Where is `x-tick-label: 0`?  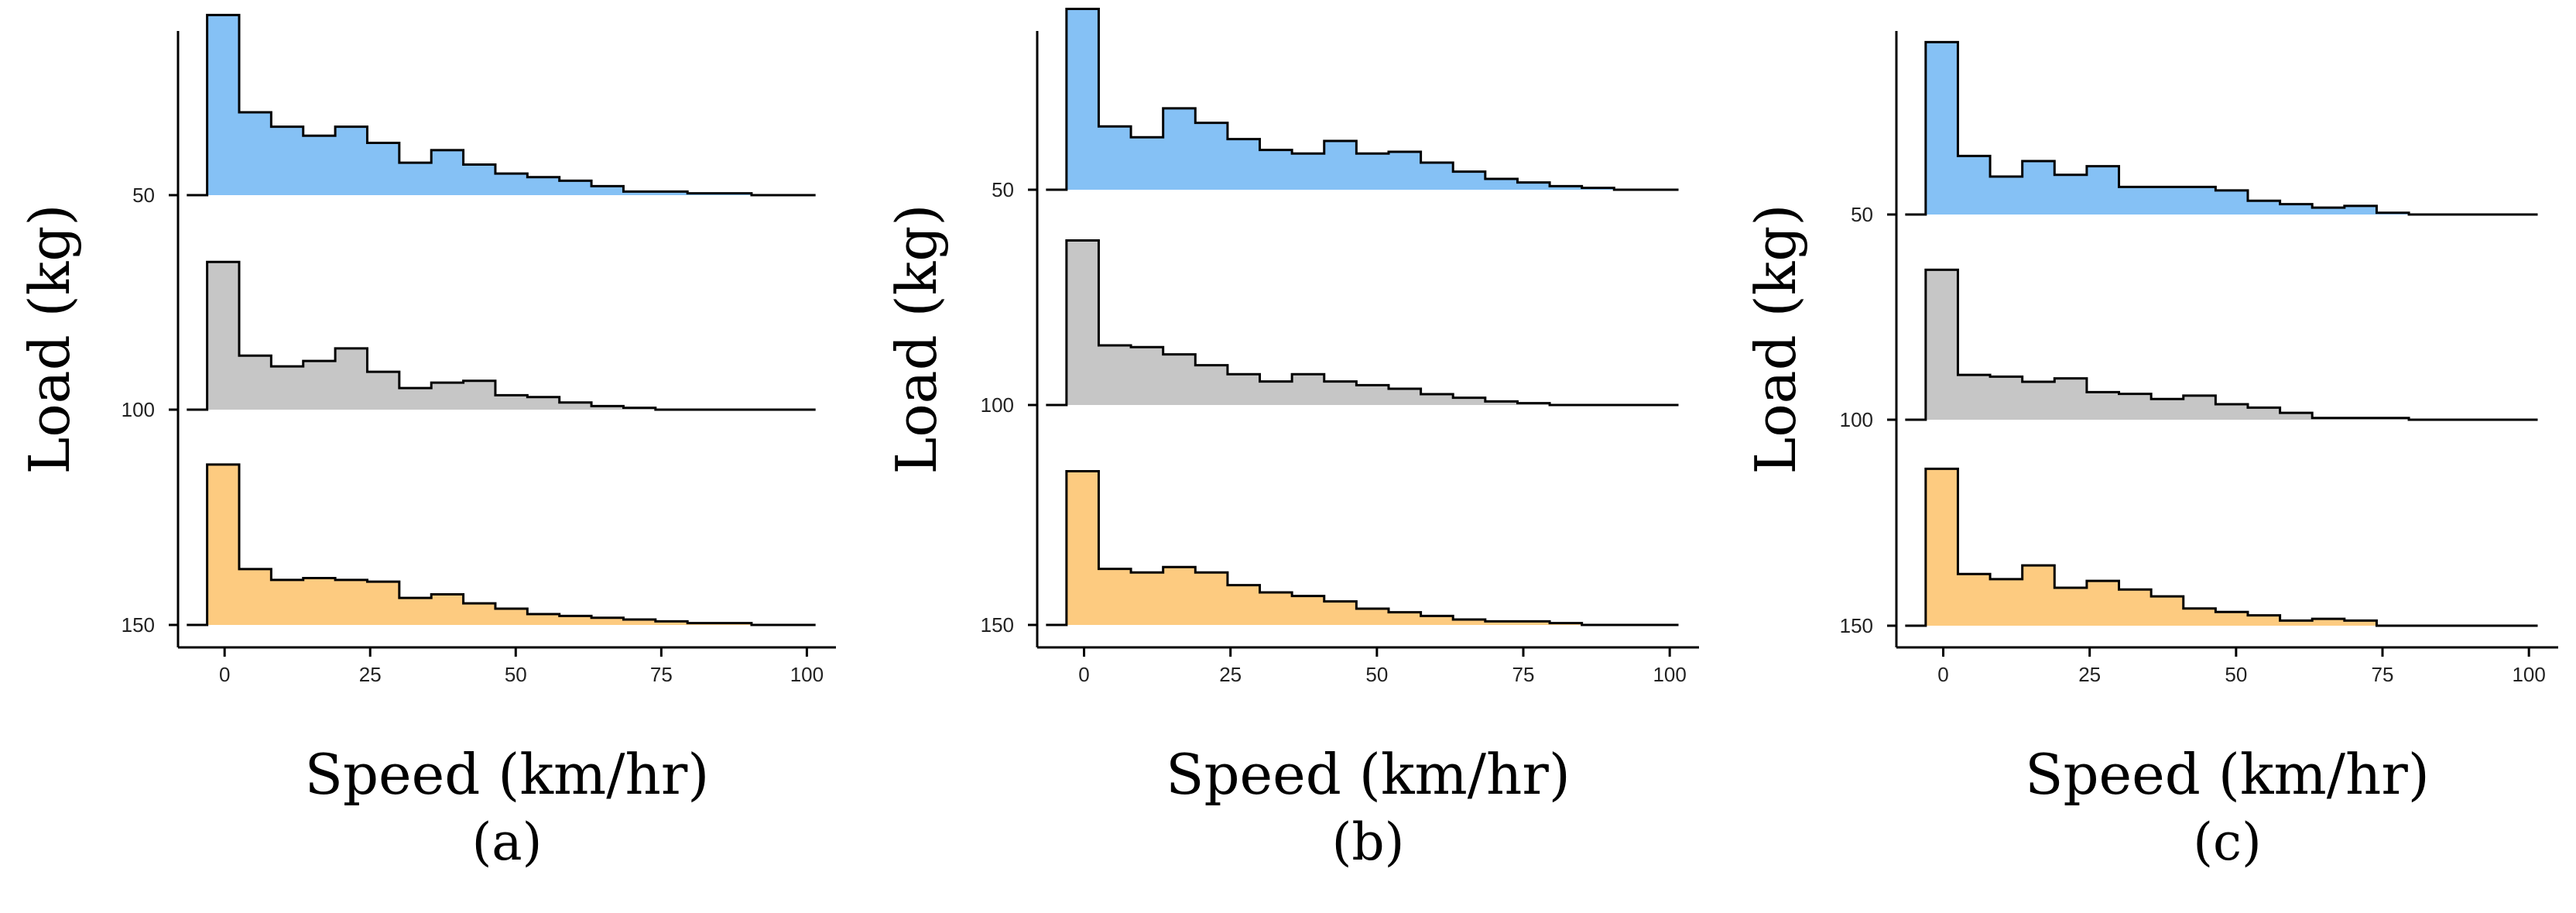
x-tick-label: 0 is located at coordinates (1943, 674).